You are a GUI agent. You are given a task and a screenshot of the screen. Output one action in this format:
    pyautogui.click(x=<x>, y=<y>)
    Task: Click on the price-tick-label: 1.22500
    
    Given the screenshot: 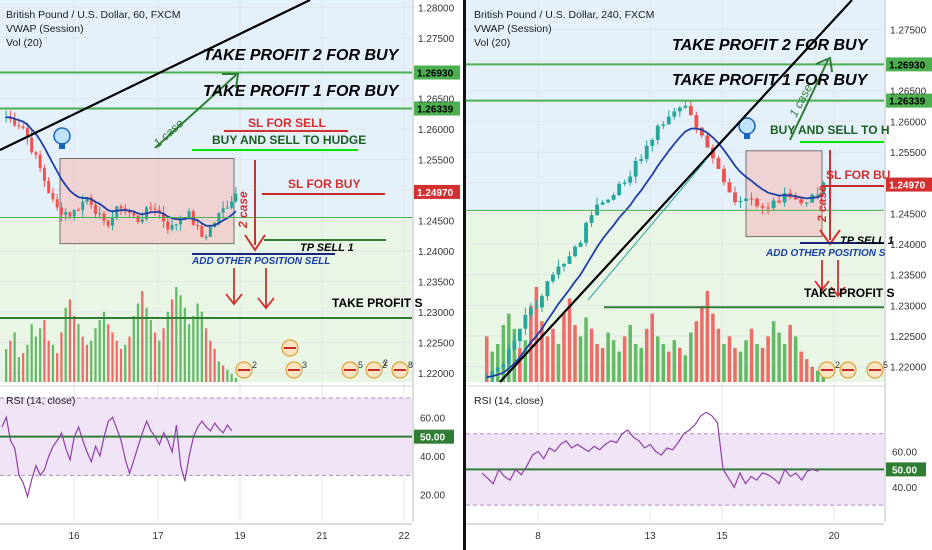 What is the action you would take?
    pyautogui.click(x=436, y=343)
    